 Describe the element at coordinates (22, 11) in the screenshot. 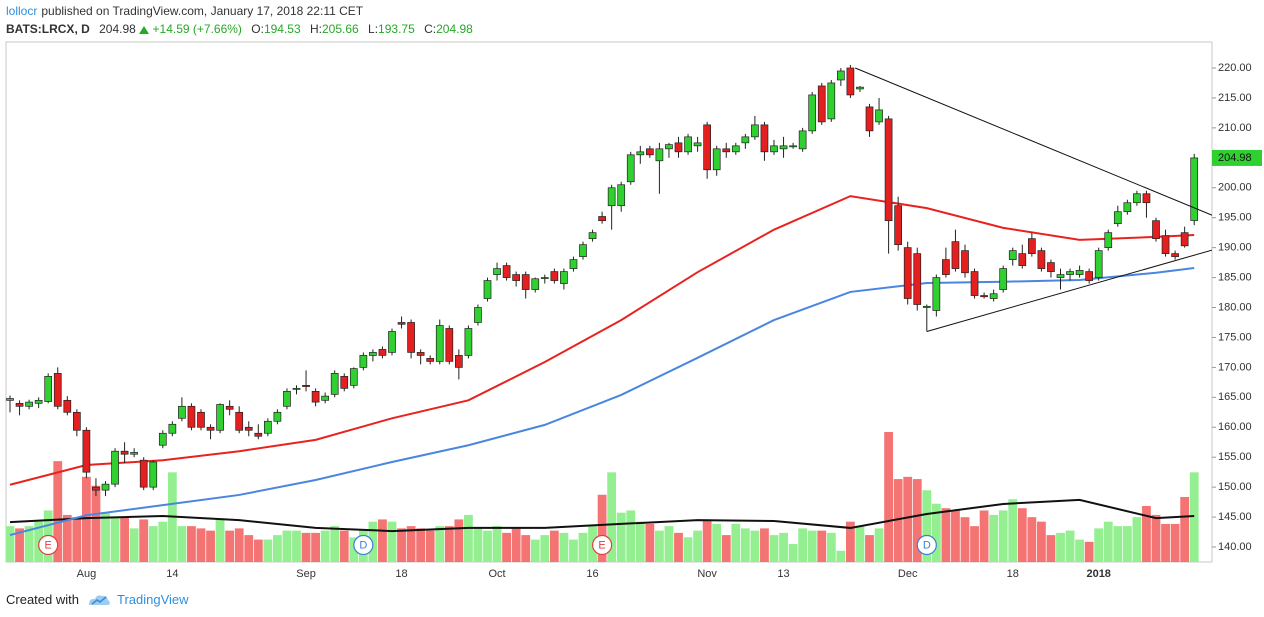

I see `author: lollocr` at that location.